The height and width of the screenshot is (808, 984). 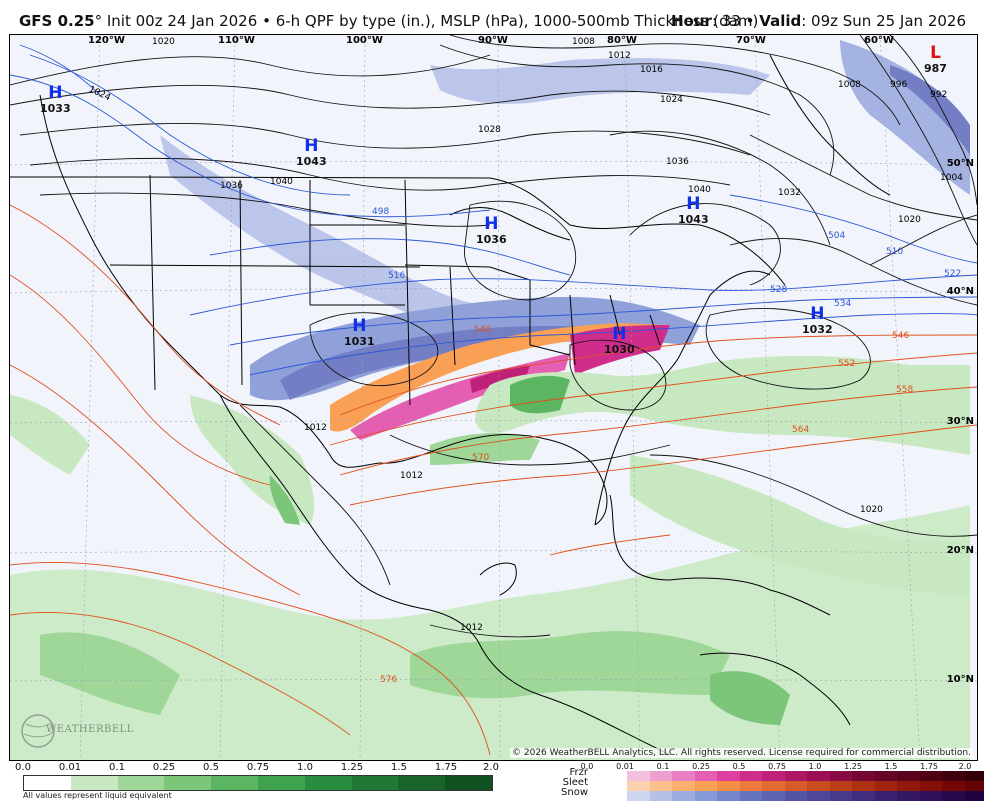 I want to click on qpf-note: All values represent liquid equivalent, so click(x=97, y=795).